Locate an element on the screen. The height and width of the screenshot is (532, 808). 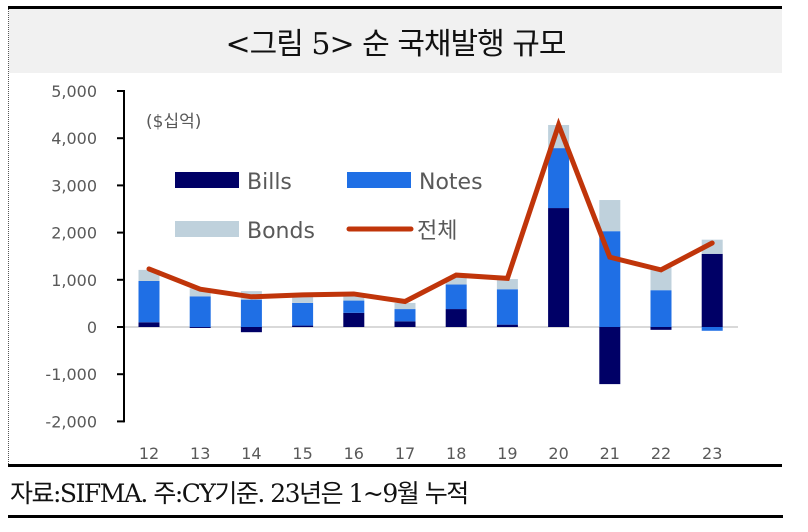
y-axis: 5,000 4,000 3,000 2,000 1,000 0 -1,000 -2,000 is located at coordinates (85, 256).